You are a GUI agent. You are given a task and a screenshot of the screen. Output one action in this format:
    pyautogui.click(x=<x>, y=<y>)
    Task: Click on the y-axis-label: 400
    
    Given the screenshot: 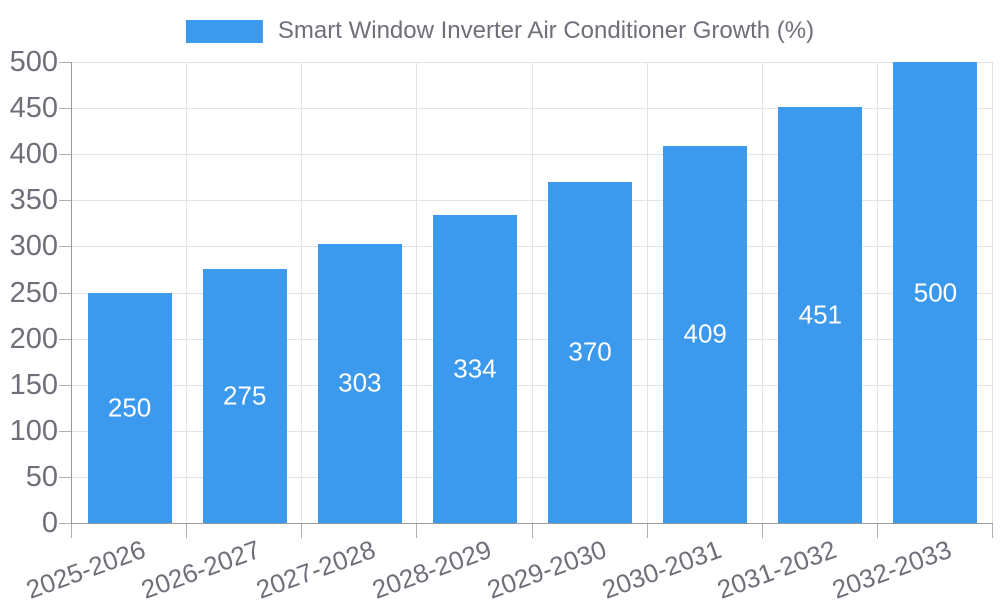 What is the action you would take?
    pyautogui.click(x=33, y=154)
    